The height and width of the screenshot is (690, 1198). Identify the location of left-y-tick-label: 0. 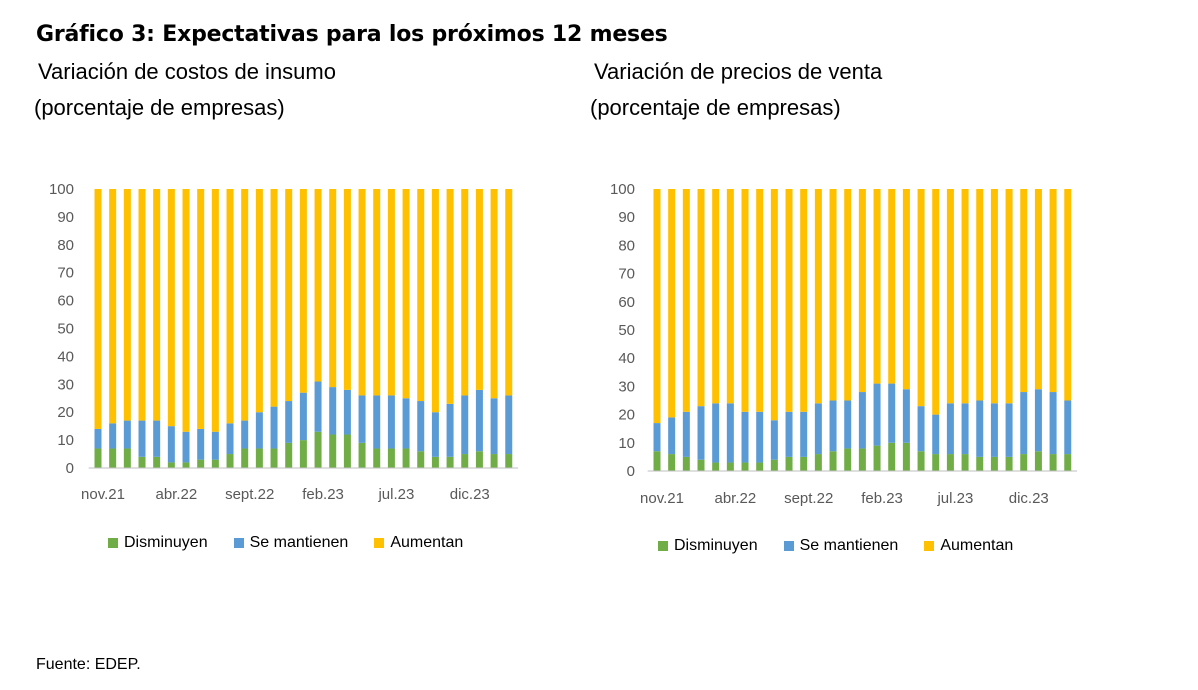
(70, 468).